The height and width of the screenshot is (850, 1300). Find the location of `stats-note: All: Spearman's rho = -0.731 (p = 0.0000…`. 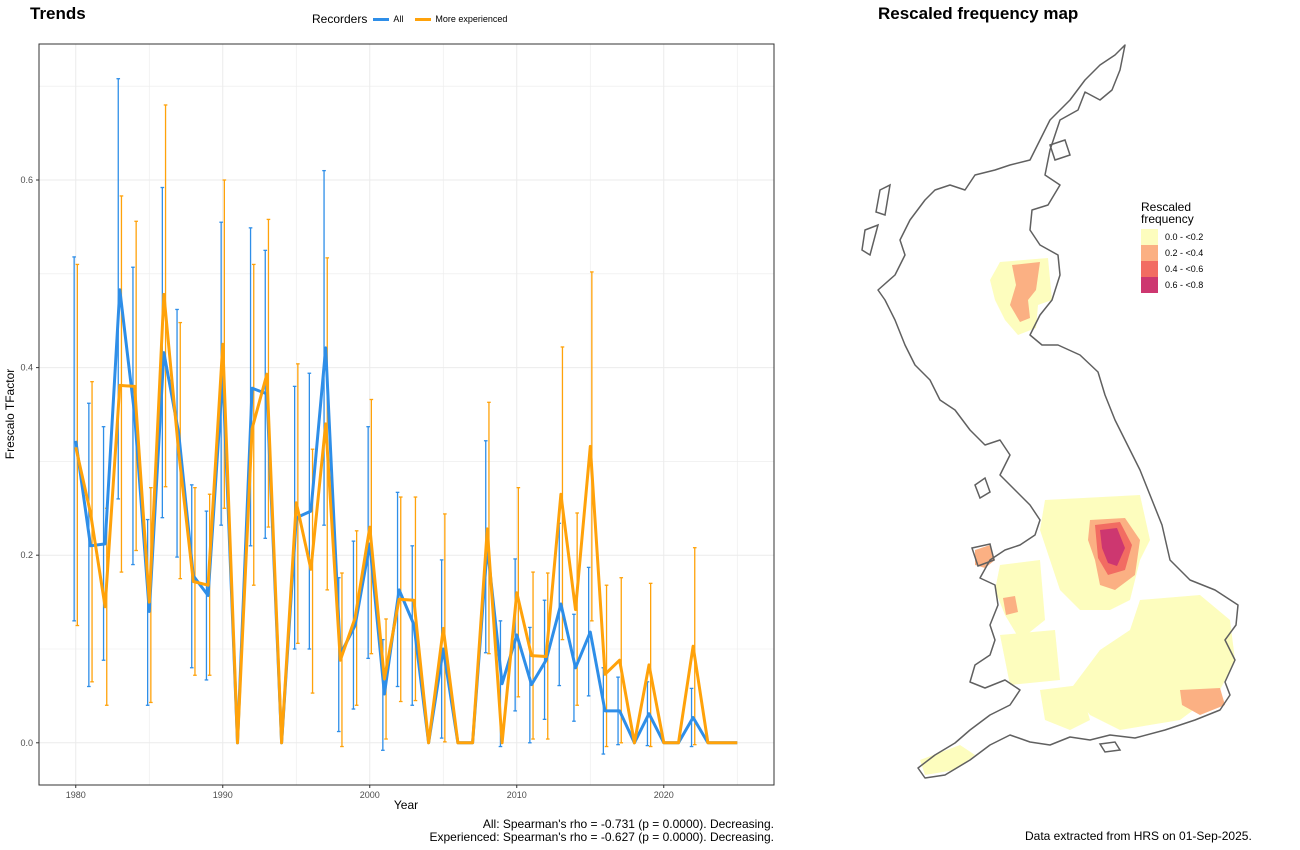

stats-note: All: Spearman's rho = -0.731 (p = 0.0000… is located at coordinates (424, 830).